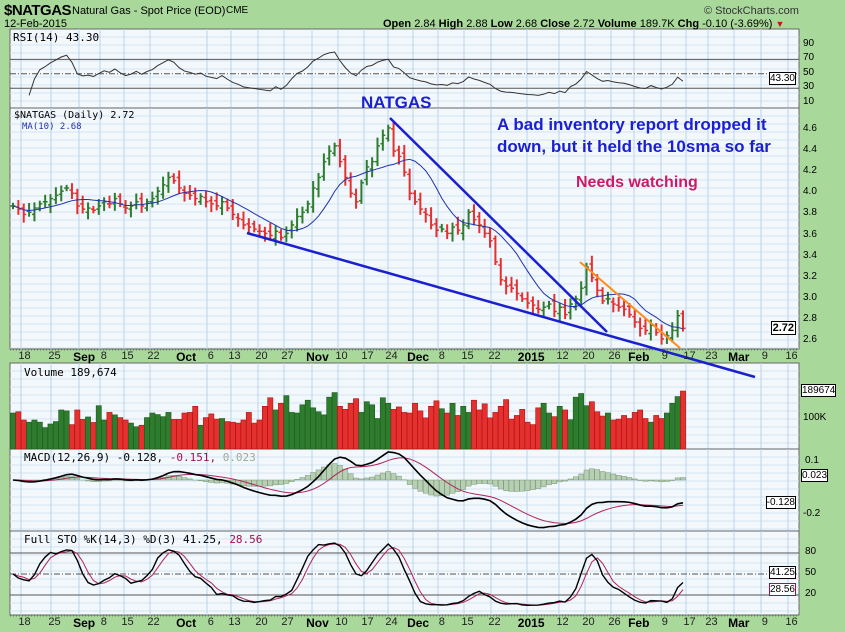 The height and width of the screenshot is (632, 845). Describe the element at coordinates (127, 356) in the screenshot. I see `x-tick-label: 15` at that location.